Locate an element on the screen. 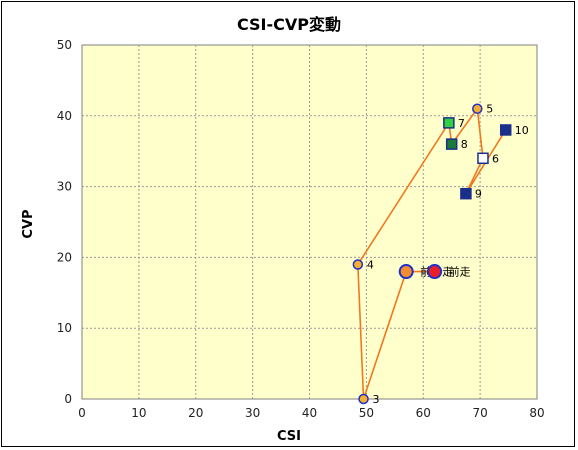  y-tick-label: 50 is located at coordinates (64, 45).